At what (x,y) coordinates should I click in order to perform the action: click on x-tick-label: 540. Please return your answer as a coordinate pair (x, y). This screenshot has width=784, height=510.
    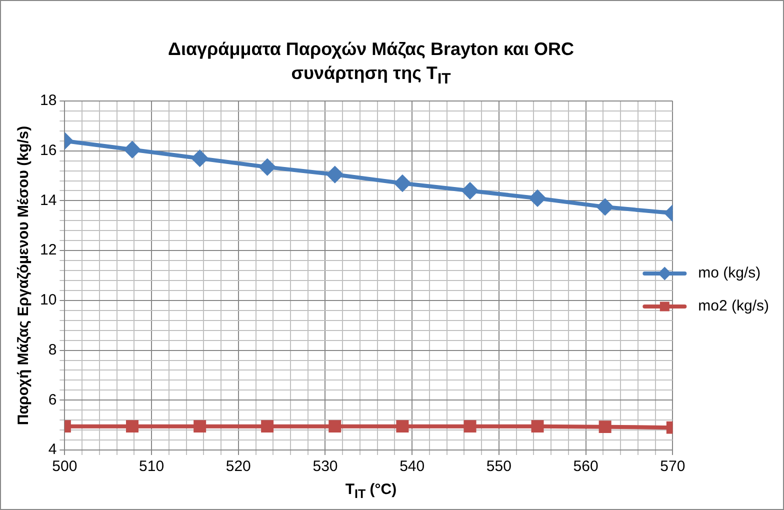
    Looking at the image, I should click on (412, 467).